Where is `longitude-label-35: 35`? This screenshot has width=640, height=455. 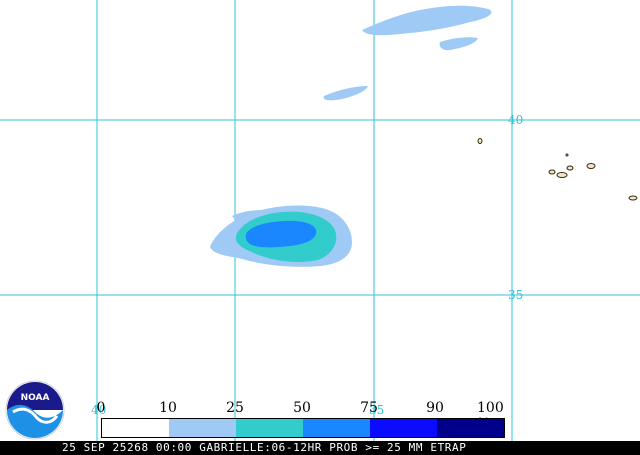 longitude-label-35: 35 is located at coordinates (377, 410).